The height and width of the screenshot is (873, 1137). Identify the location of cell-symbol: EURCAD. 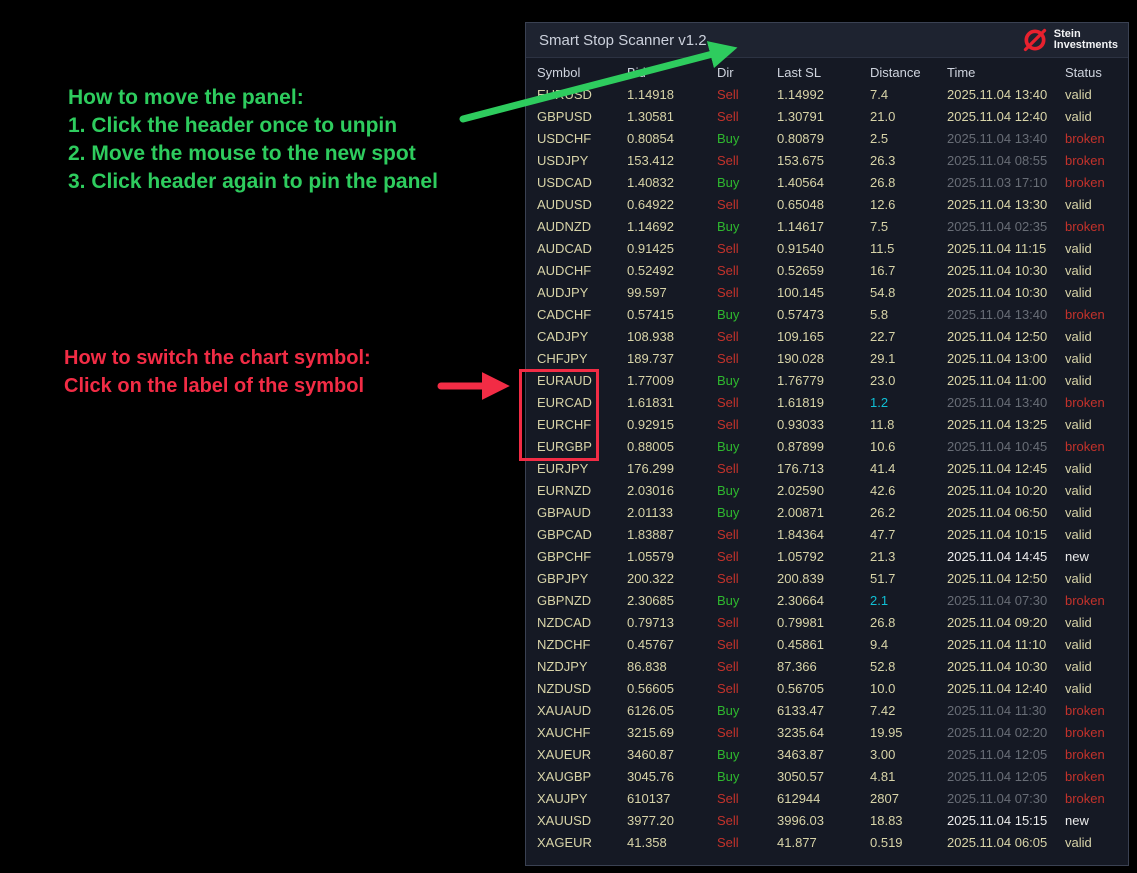
(564, 402).